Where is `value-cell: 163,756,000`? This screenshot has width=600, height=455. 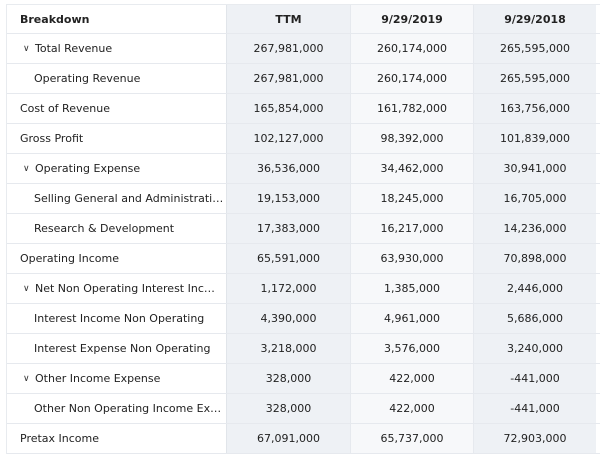 value-cell: 163,756,000 is located at coordinates (534, 108).